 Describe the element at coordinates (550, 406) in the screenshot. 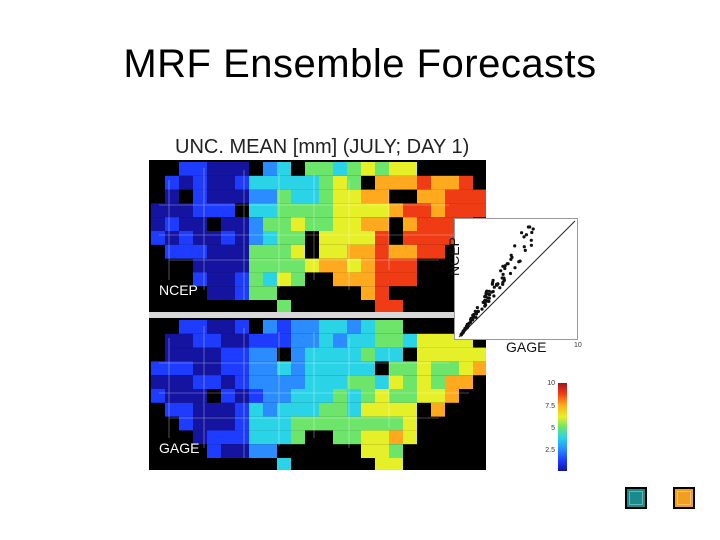

I see `colorbar-tick-7-5: 7.5` at that location.